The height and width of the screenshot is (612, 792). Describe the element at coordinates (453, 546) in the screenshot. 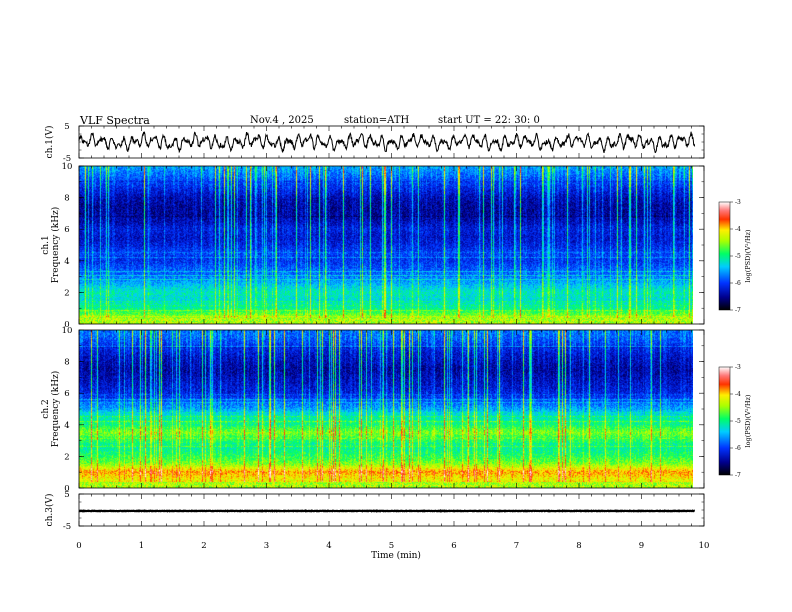

I see `x-tick-label: 6` at that location.